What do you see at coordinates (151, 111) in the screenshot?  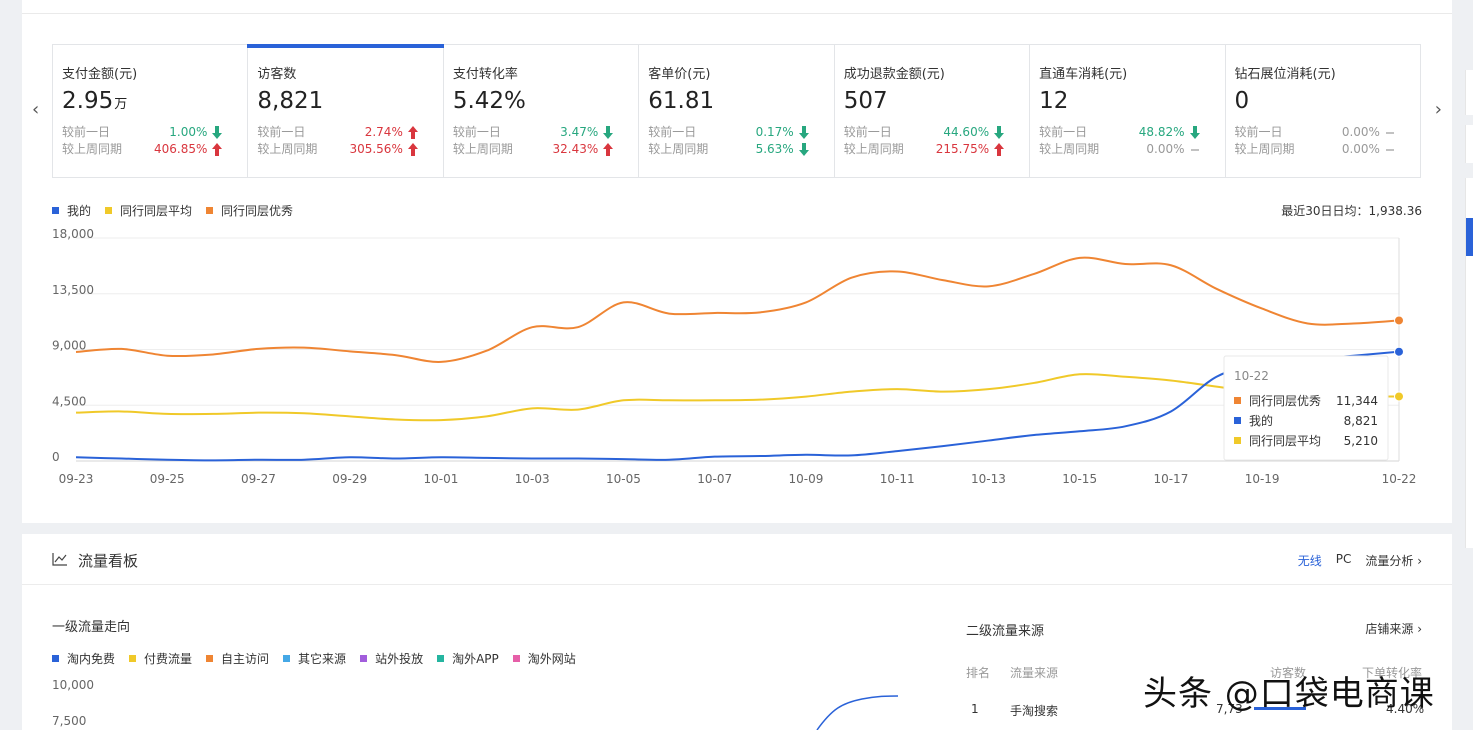 I see `kpi-card: 支付金额(元) 2.95万 较前一日 1.00% 较上周同期 406.85%` at bounding box center [151, 111].